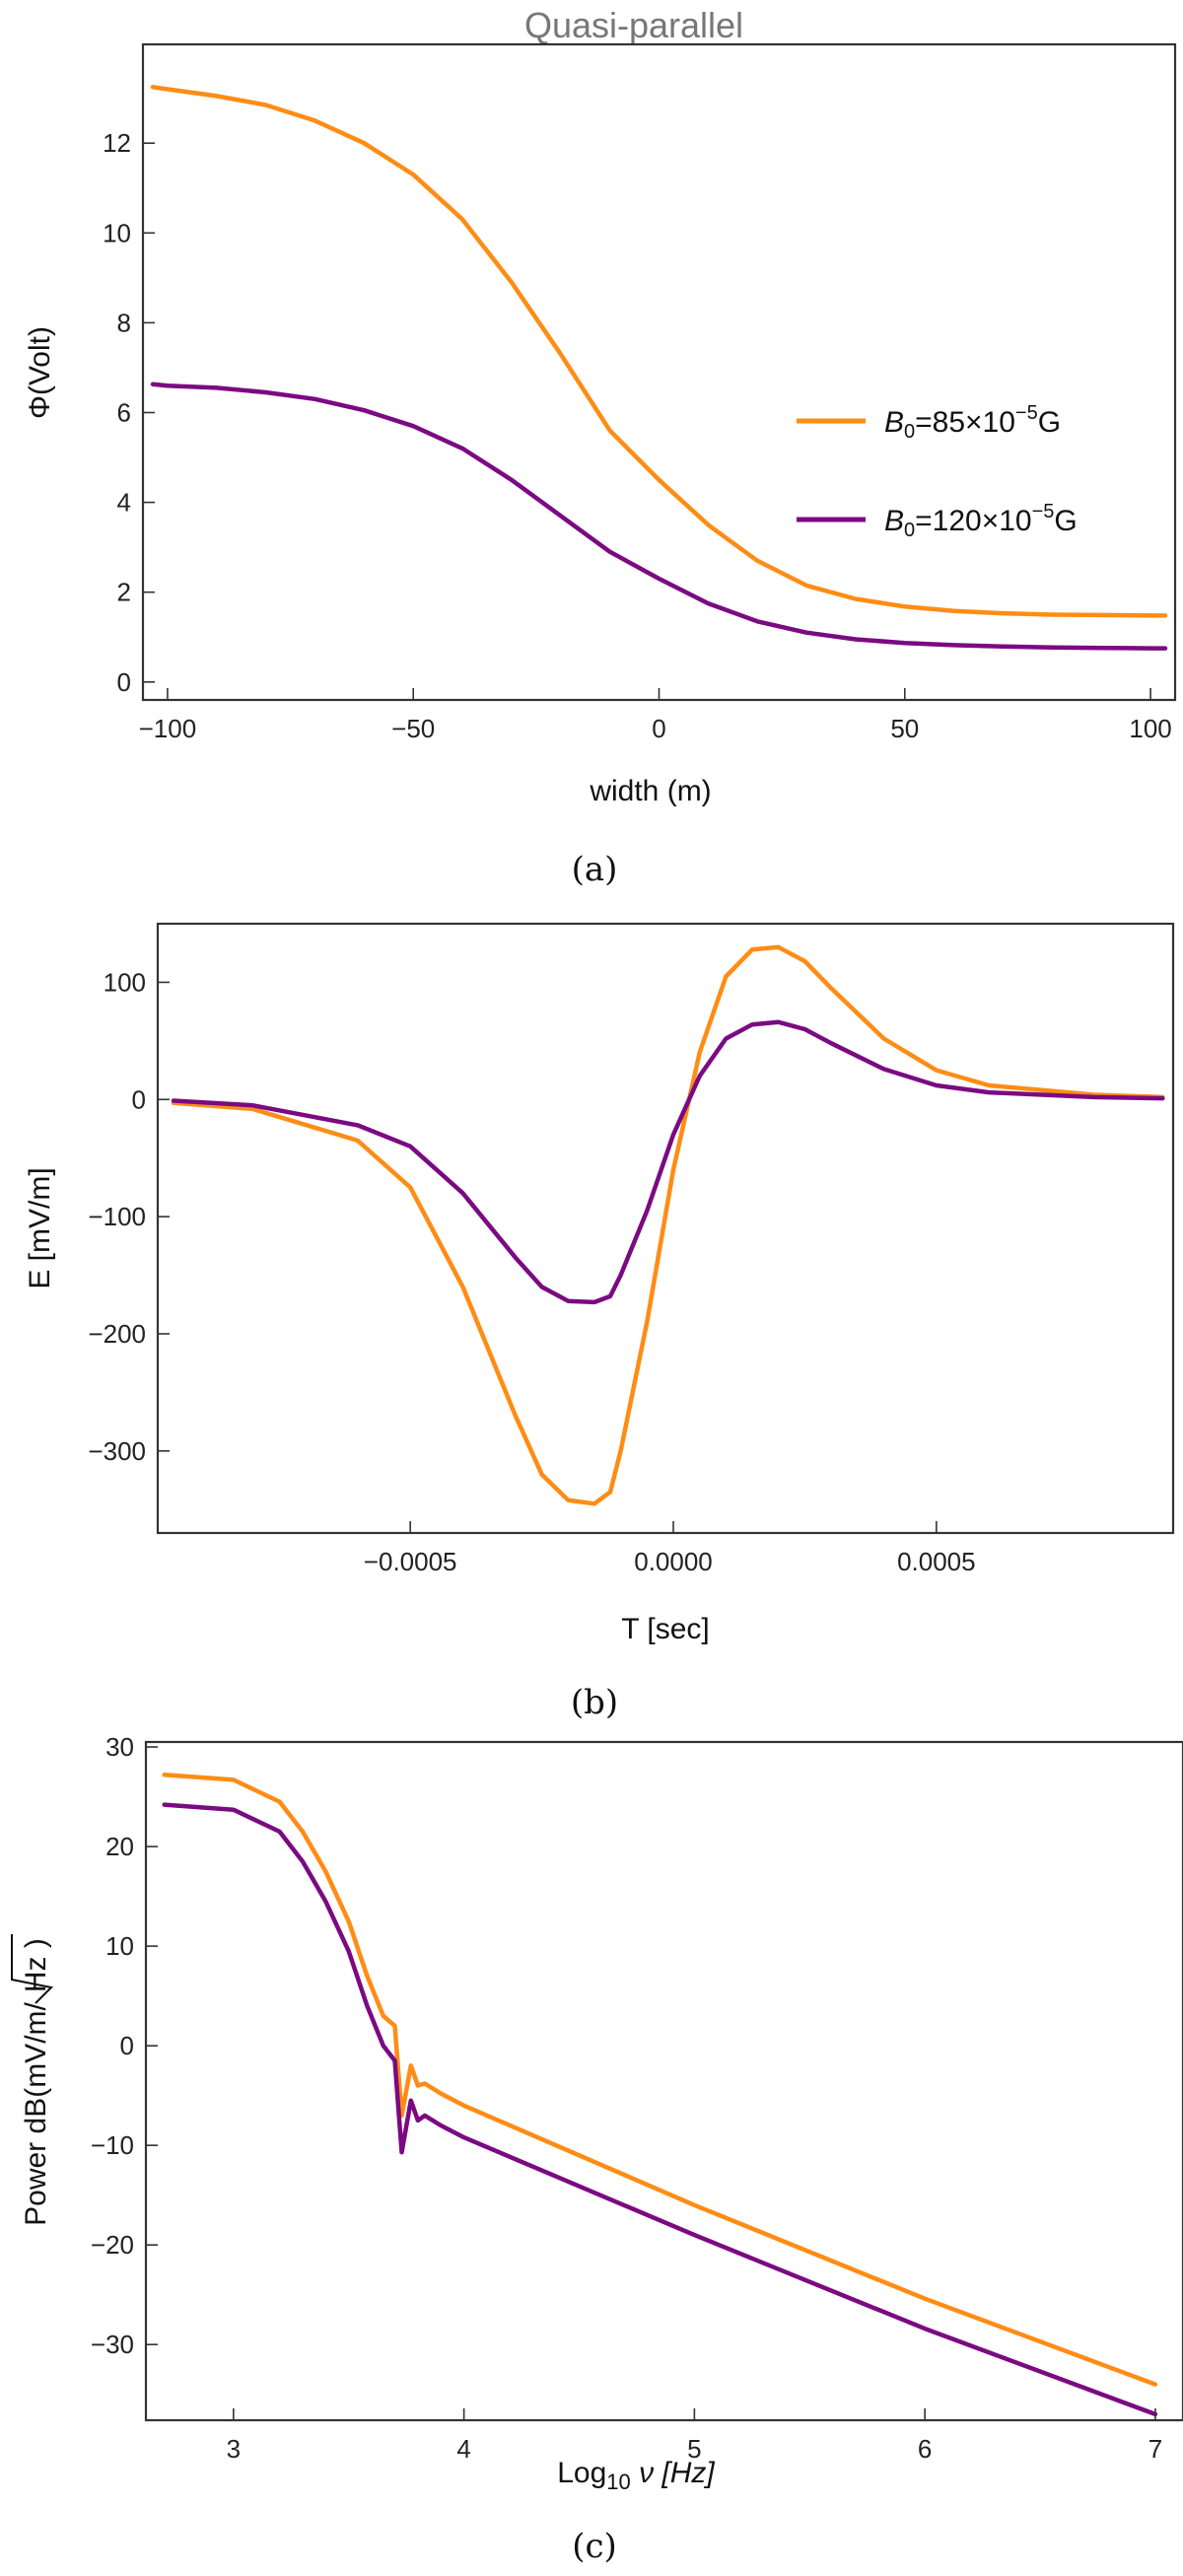 This screenshot has width=1183, height=2576. Describe the element at coordinates (125, 982) in the screenshot. I see `y-tick-label: 100` at that location.